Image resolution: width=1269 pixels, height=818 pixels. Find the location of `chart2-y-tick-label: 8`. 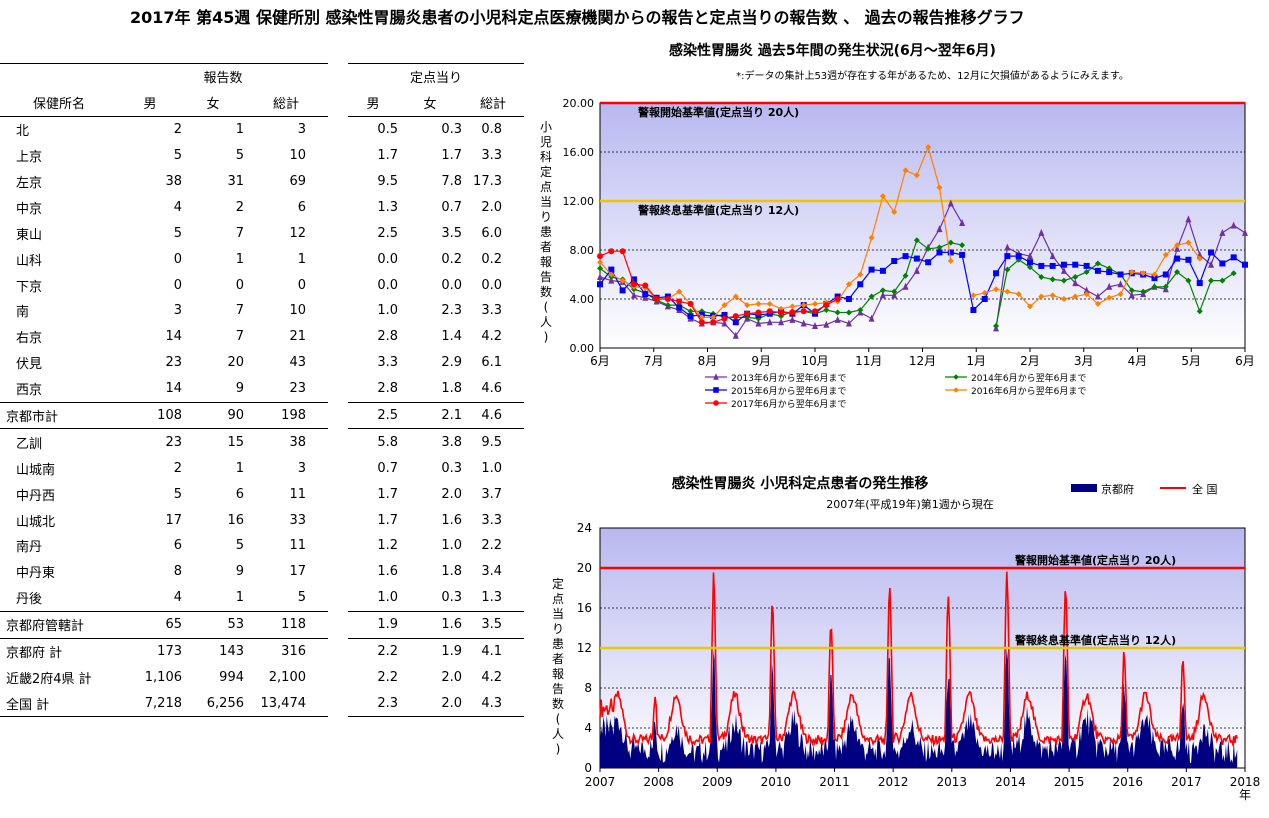

chart2-y-tick-label: 8 is located at coordinates (588, 688).